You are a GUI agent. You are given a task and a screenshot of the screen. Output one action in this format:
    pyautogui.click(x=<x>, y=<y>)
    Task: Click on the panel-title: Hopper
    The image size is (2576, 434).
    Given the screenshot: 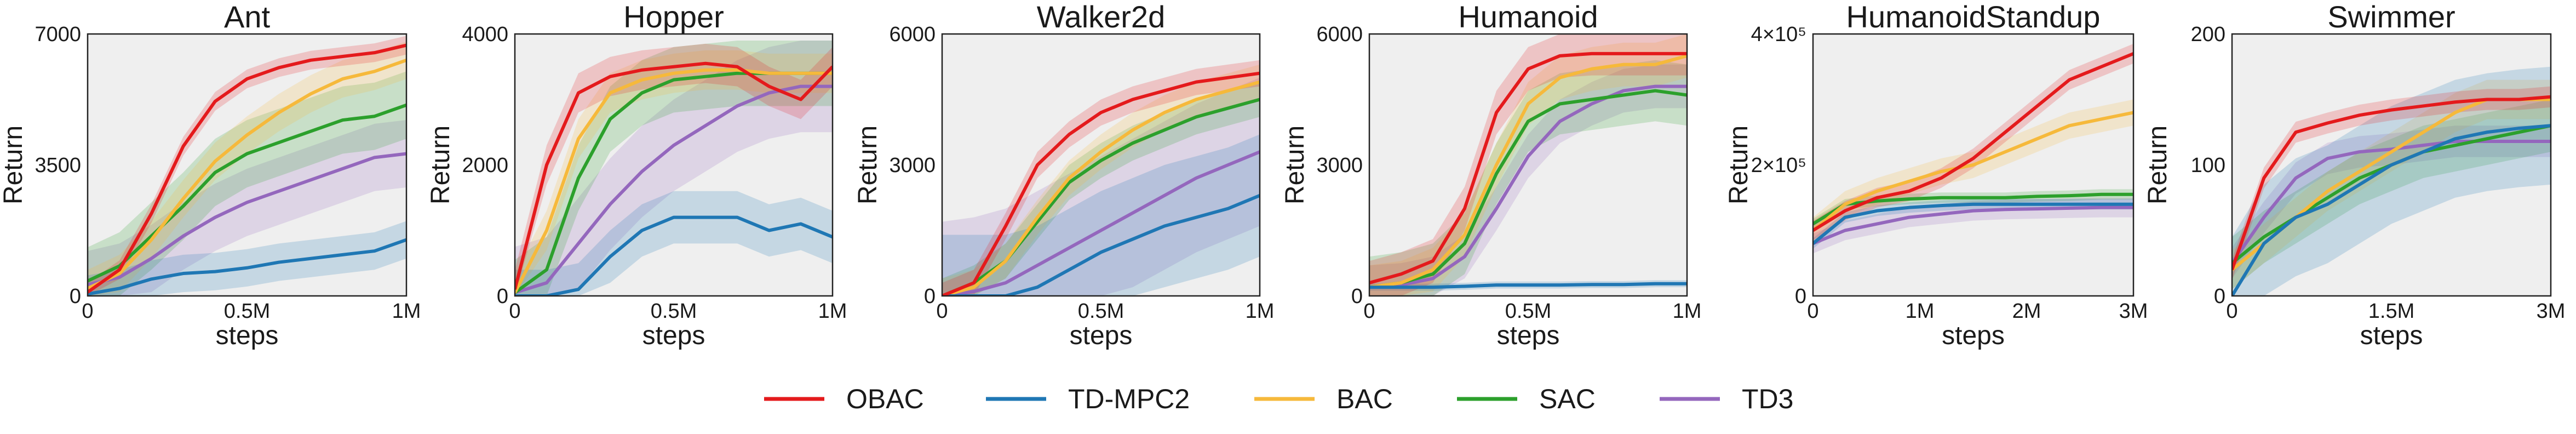 What is the action you would take?
    pyautogui.click(x=673, y=17)
    